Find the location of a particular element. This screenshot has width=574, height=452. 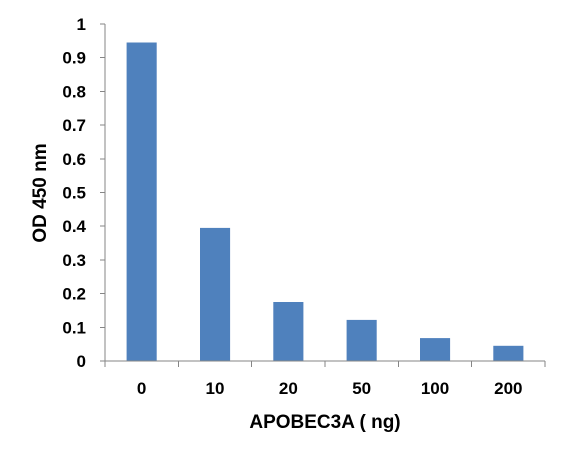

y-tick-labels: 0 0.1 0.2 0.3 0.4 0.5 0.6 0.7 0.8 0.9 1 is located at coordinates (74, 193).